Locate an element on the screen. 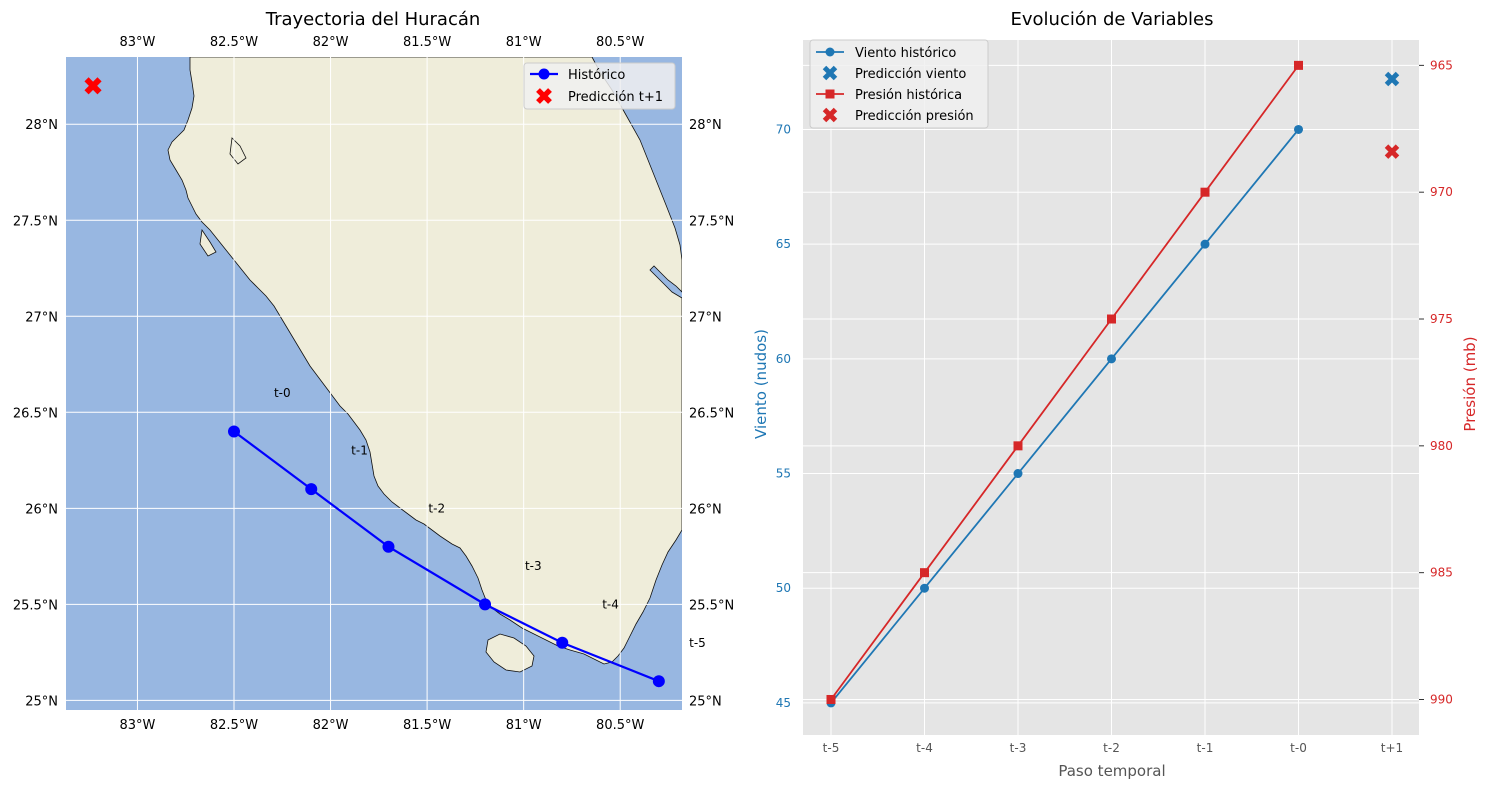 Image resolution: width=1489 pixels, height=794 pixels. map-tick-right: 25°N is located at coordinates (705, 701).